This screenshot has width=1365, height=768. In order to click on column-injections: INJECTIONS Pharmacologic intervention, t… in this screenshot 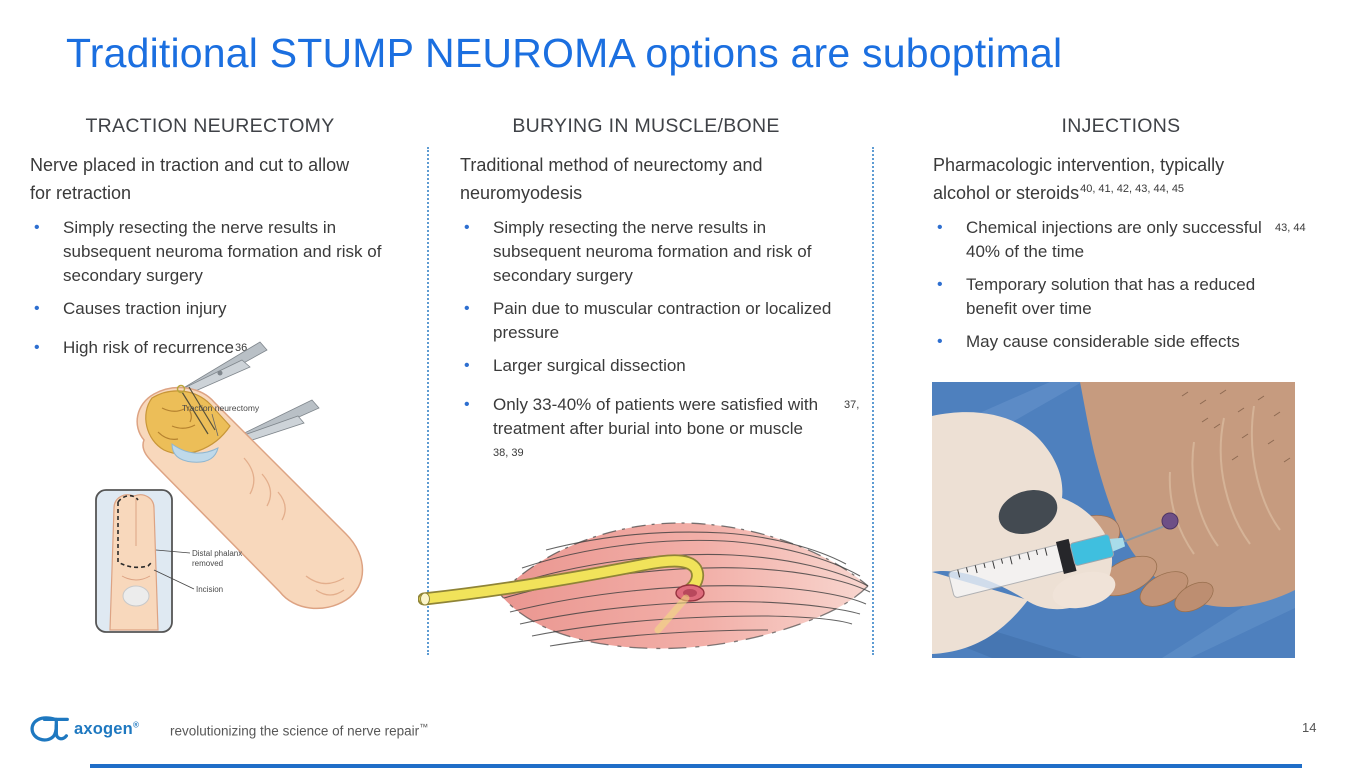, I will do `click(1133, 242)`.